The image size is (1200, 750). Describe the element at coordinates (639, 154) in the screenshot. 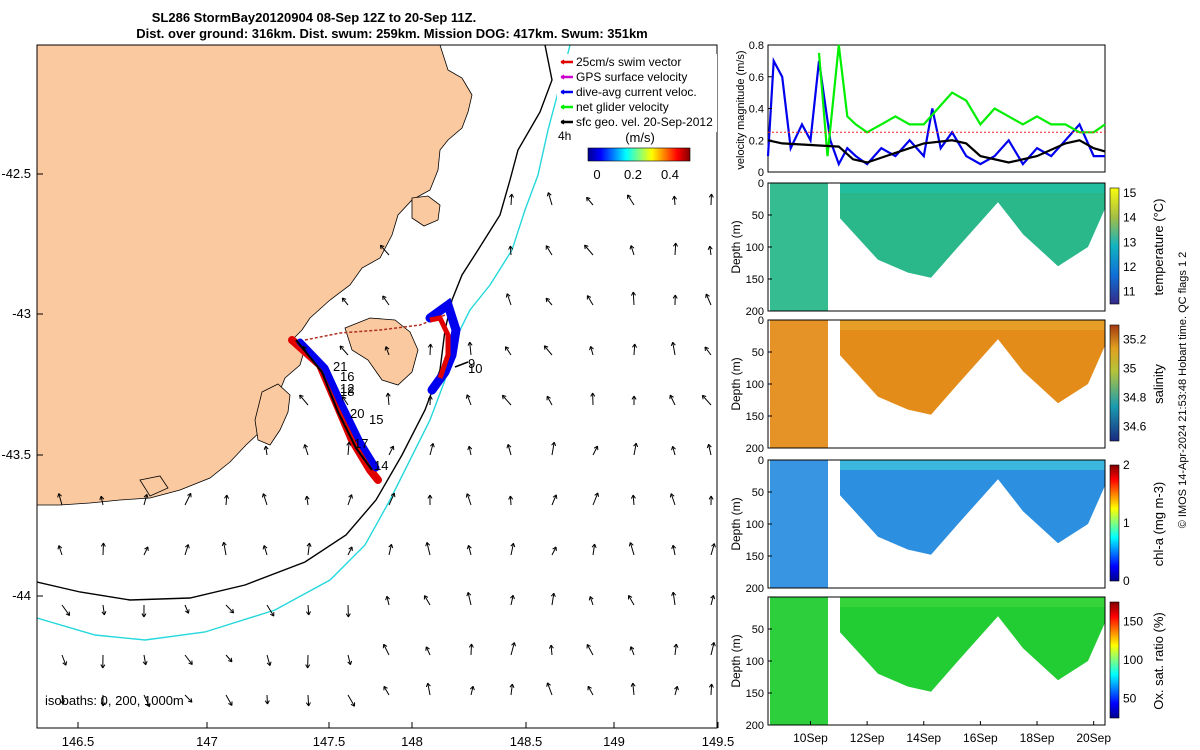

I see `colorbar` at that location.